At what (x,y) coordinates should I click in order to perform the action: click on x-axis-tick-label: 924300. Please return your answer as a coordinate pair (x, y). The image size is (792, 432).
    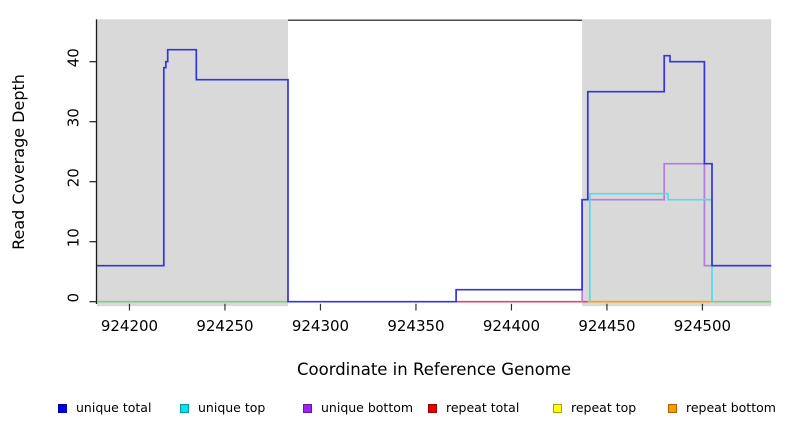
    Looking at the image, I should click on (320, 326).